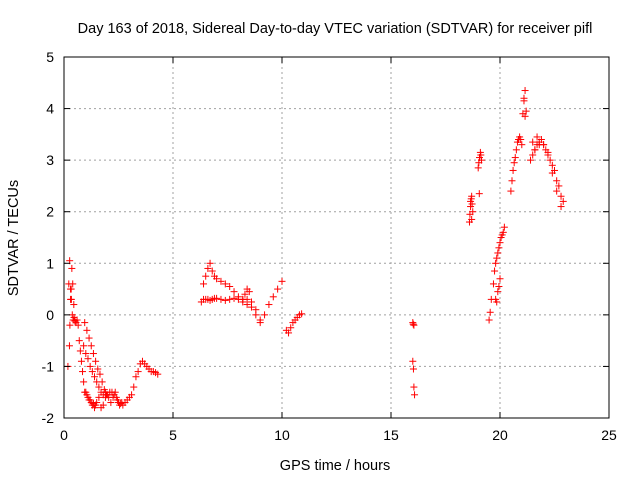 The width and height of the screenshot is (640, 480). What do you see at coordinates (14, 238) in the screenshot?
I see `y-axis-label: SDTVAR / TECUs` at bounding box center [14, 238].